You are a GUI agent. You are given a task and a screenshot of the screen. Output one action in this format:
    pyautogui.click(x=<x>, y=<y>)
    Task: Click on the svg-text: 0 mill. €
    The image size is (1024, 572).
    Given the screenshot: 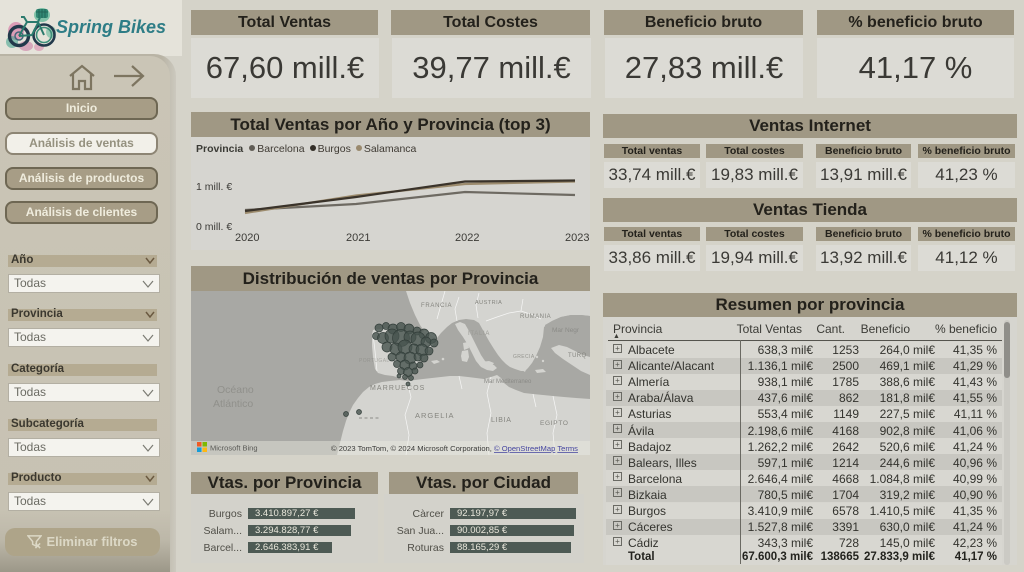 What is the action you would take?
    pyautogui.click(x=214, y=227)
    